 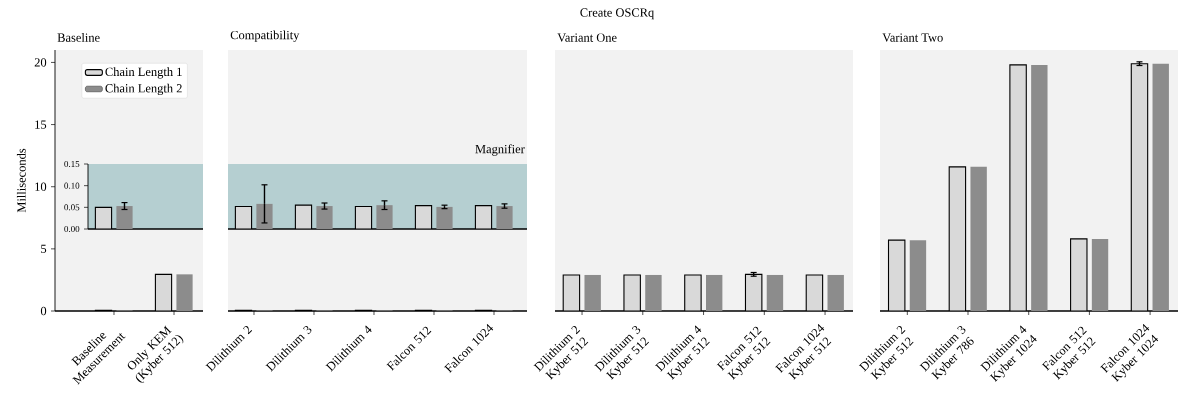 I want to click on y-tick-label: 15, so click(x=41, y=124).